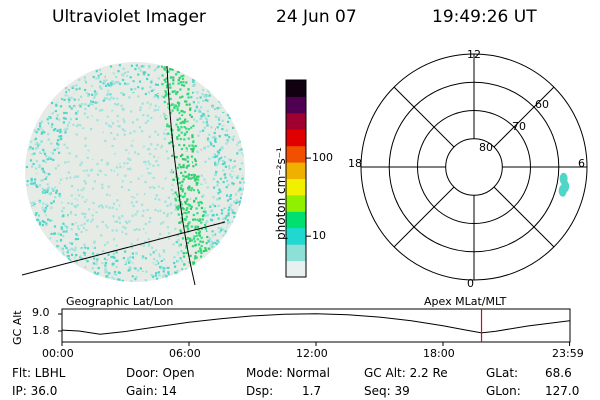 The height and width of the screenshot is (400, 600). Describe the element at coordinates (319, 236) in the screenshot. I see `colorbar-tick-label: 10` at that location.